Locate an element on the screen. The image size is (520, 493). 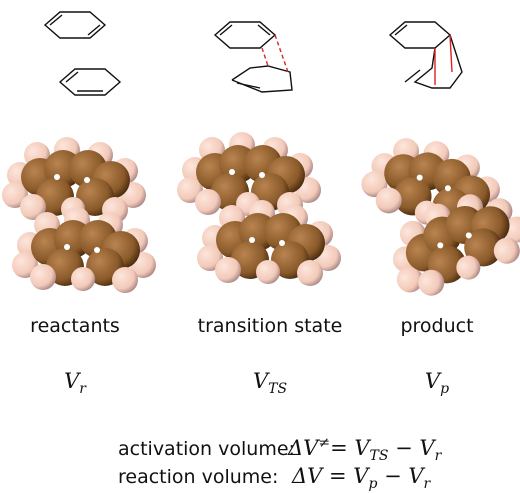
product-structure is located at coordinates (425, 55).